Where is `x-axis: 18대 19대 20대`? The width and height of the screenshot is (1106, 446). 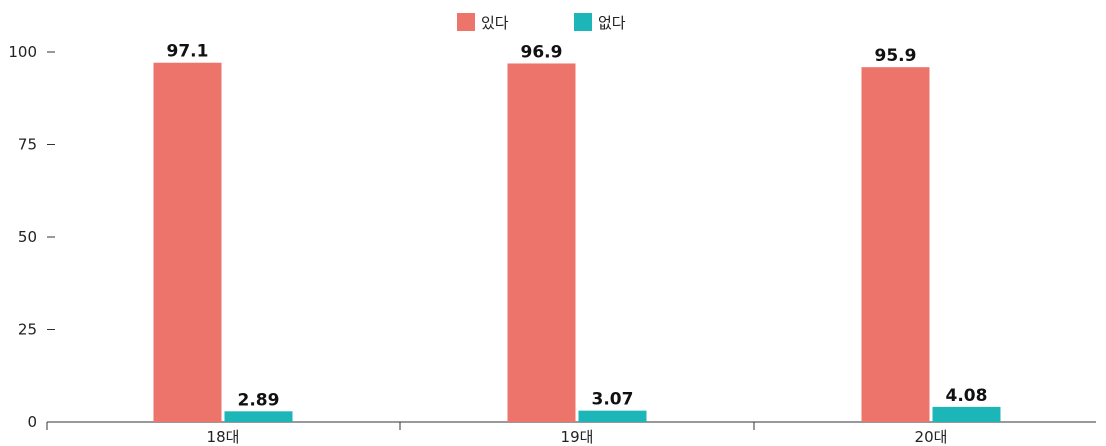 x-axis: 18대 19대 20대 is located at coordinates (571, 433).